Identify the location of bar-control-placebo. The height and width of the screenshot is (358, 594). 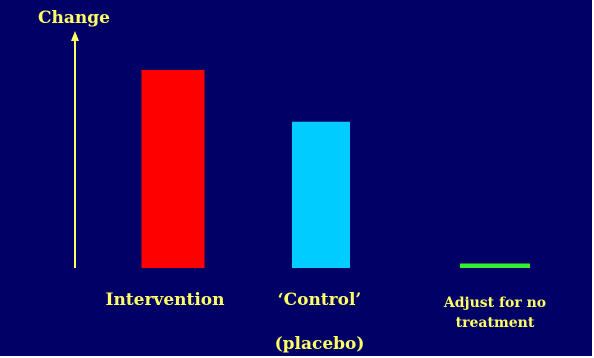
(321, 194).